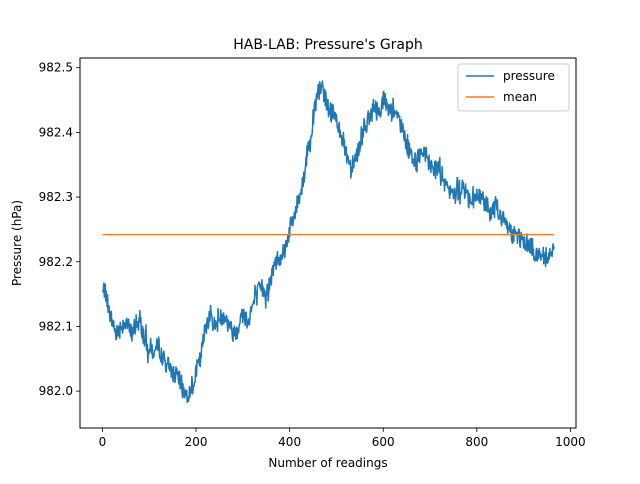 This screenshot has width=640, height=484. What do you see at coordinates (520, 97) in the screenshot?
I see `legend-mean-label: mean` at bounding box center [520, 97].